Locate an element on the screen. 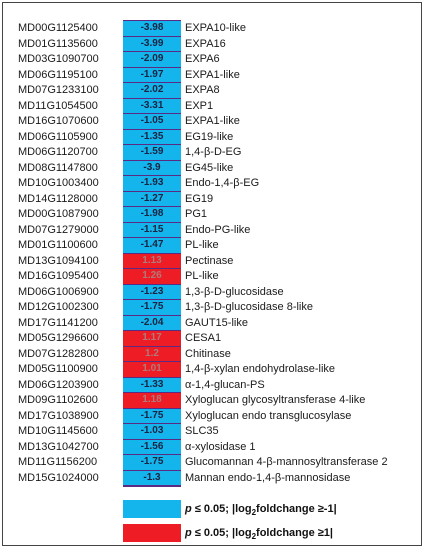  gene-row: MD11G1054500 -3.31 EXP1 is located at coordinates (213, 106).